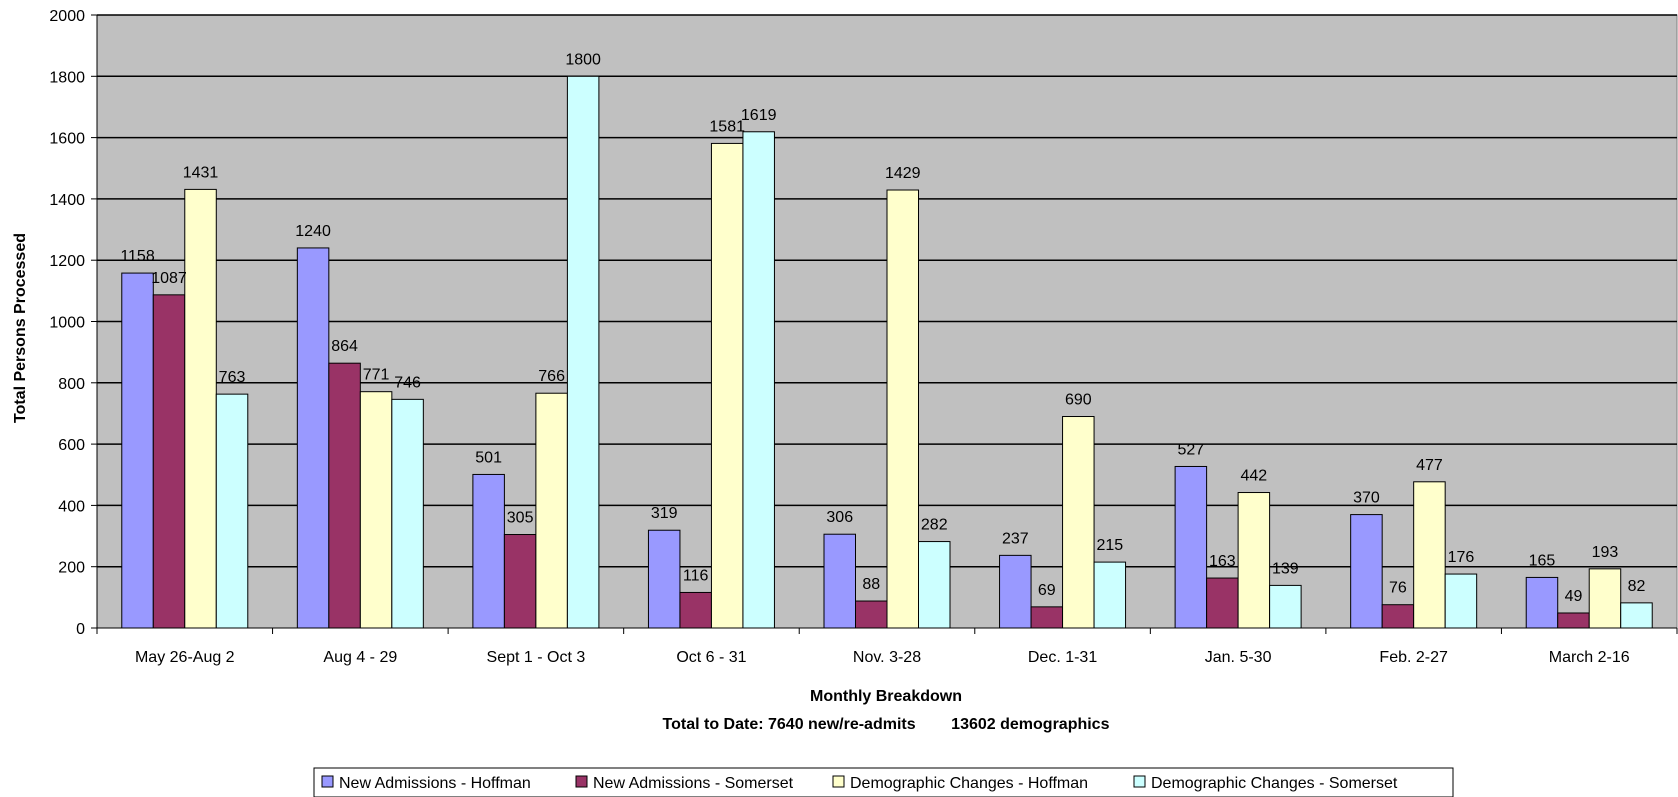  I want to click on data-label: 1619, so click(759, 115).